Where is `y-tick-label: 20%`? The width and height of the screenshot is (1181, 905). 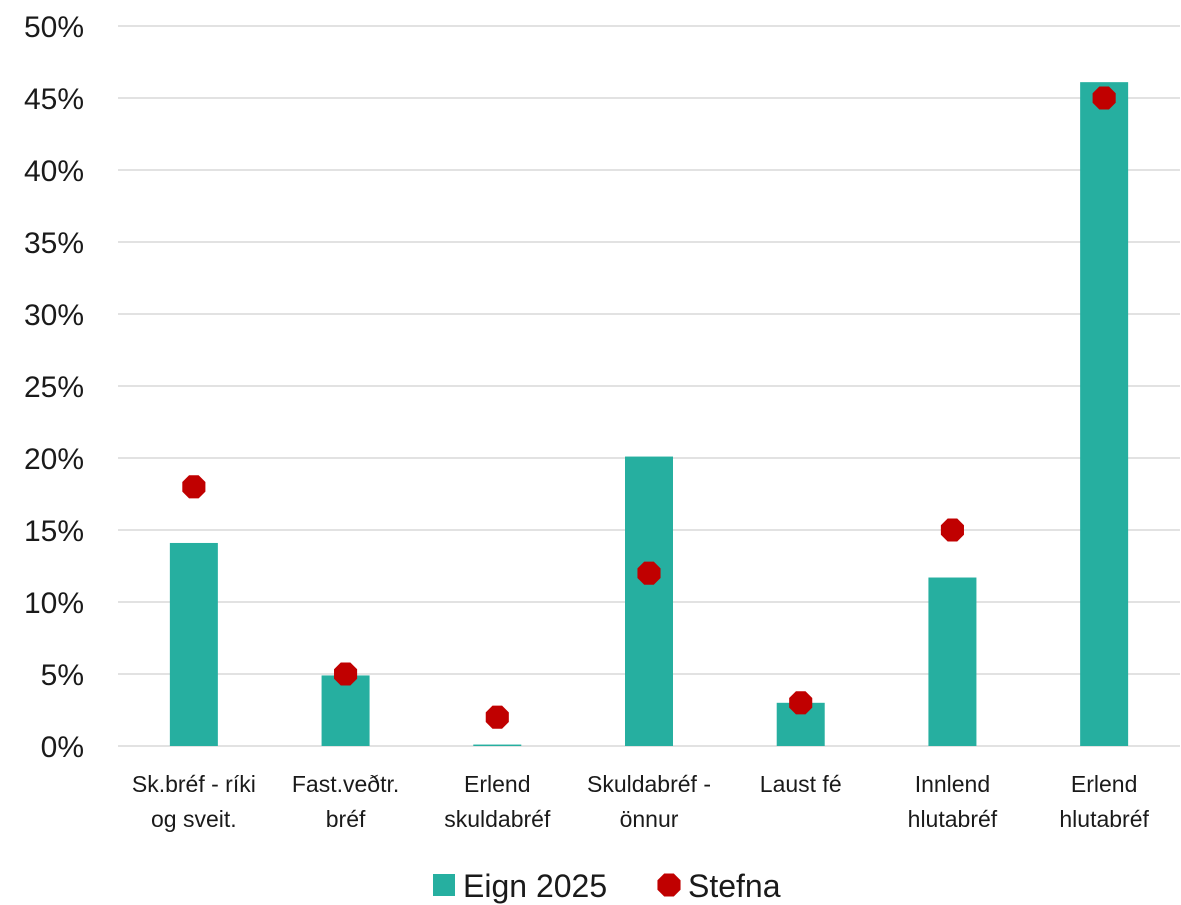
y-tick-label: 20% is located at coordinates (54, 459).